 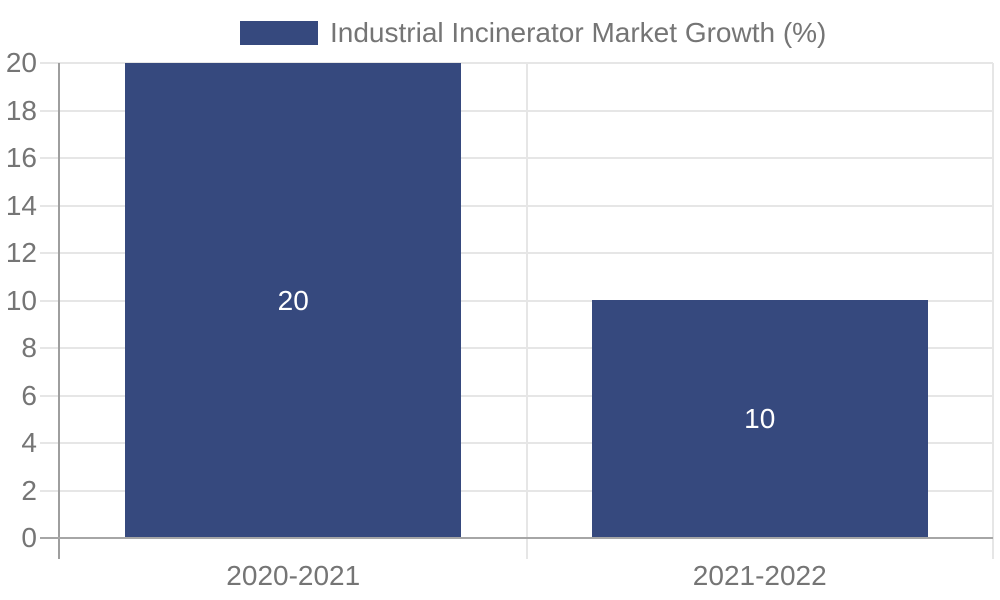 I want to click on x-tick-label: 2020-2021, so click(x=293, y=575).